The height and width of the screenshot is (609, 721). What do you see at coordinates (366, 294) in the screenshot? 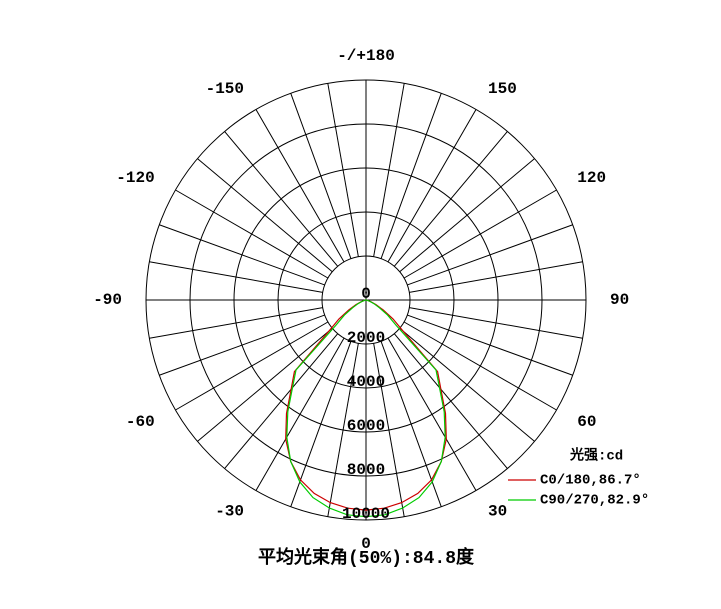
I see `r-tick-label: 0` at bounding box center [366, 294].